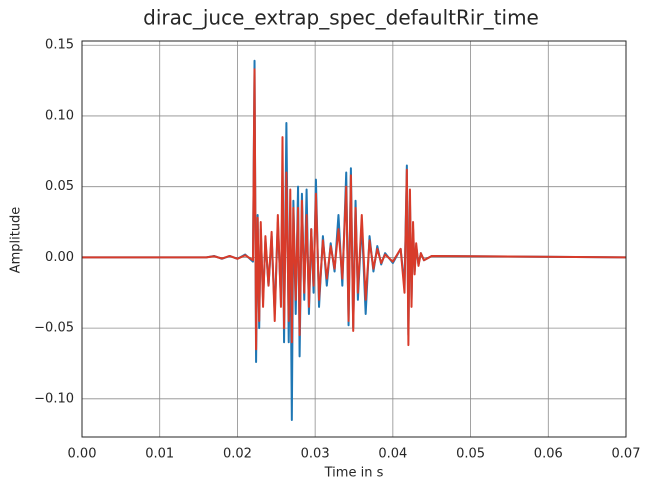  Describe the element at coordinates (341, 18) in the screenshot. I see `chart-title: dirac_juce_extrap_spec_defaultRir_time` at that location.